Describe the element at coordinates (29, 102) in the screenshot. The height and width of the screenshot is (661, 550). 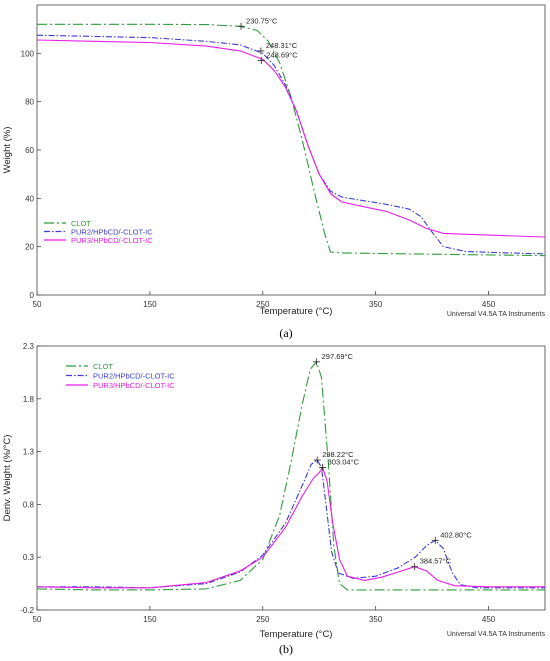
I see `y-tick-label: 80` at that location.